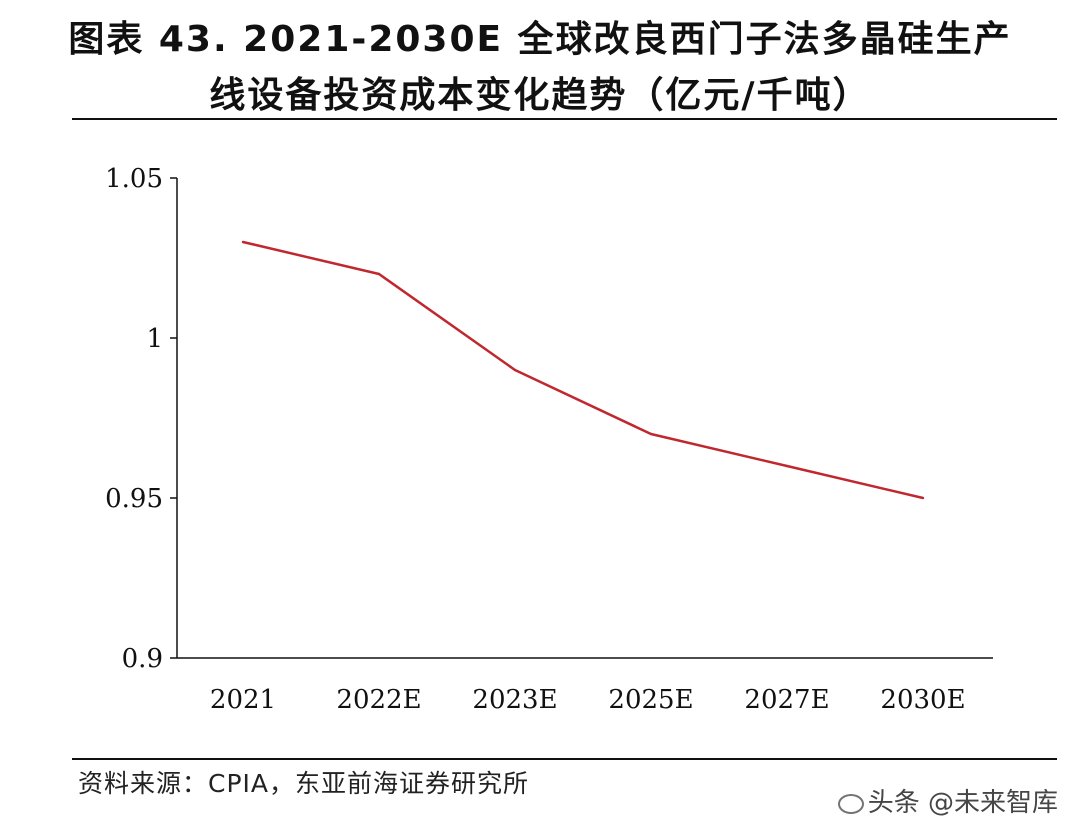  I want to click on chart-title-line2: 线设备投资成本变化趋势（亿元/千吨）, so click(540, 95).